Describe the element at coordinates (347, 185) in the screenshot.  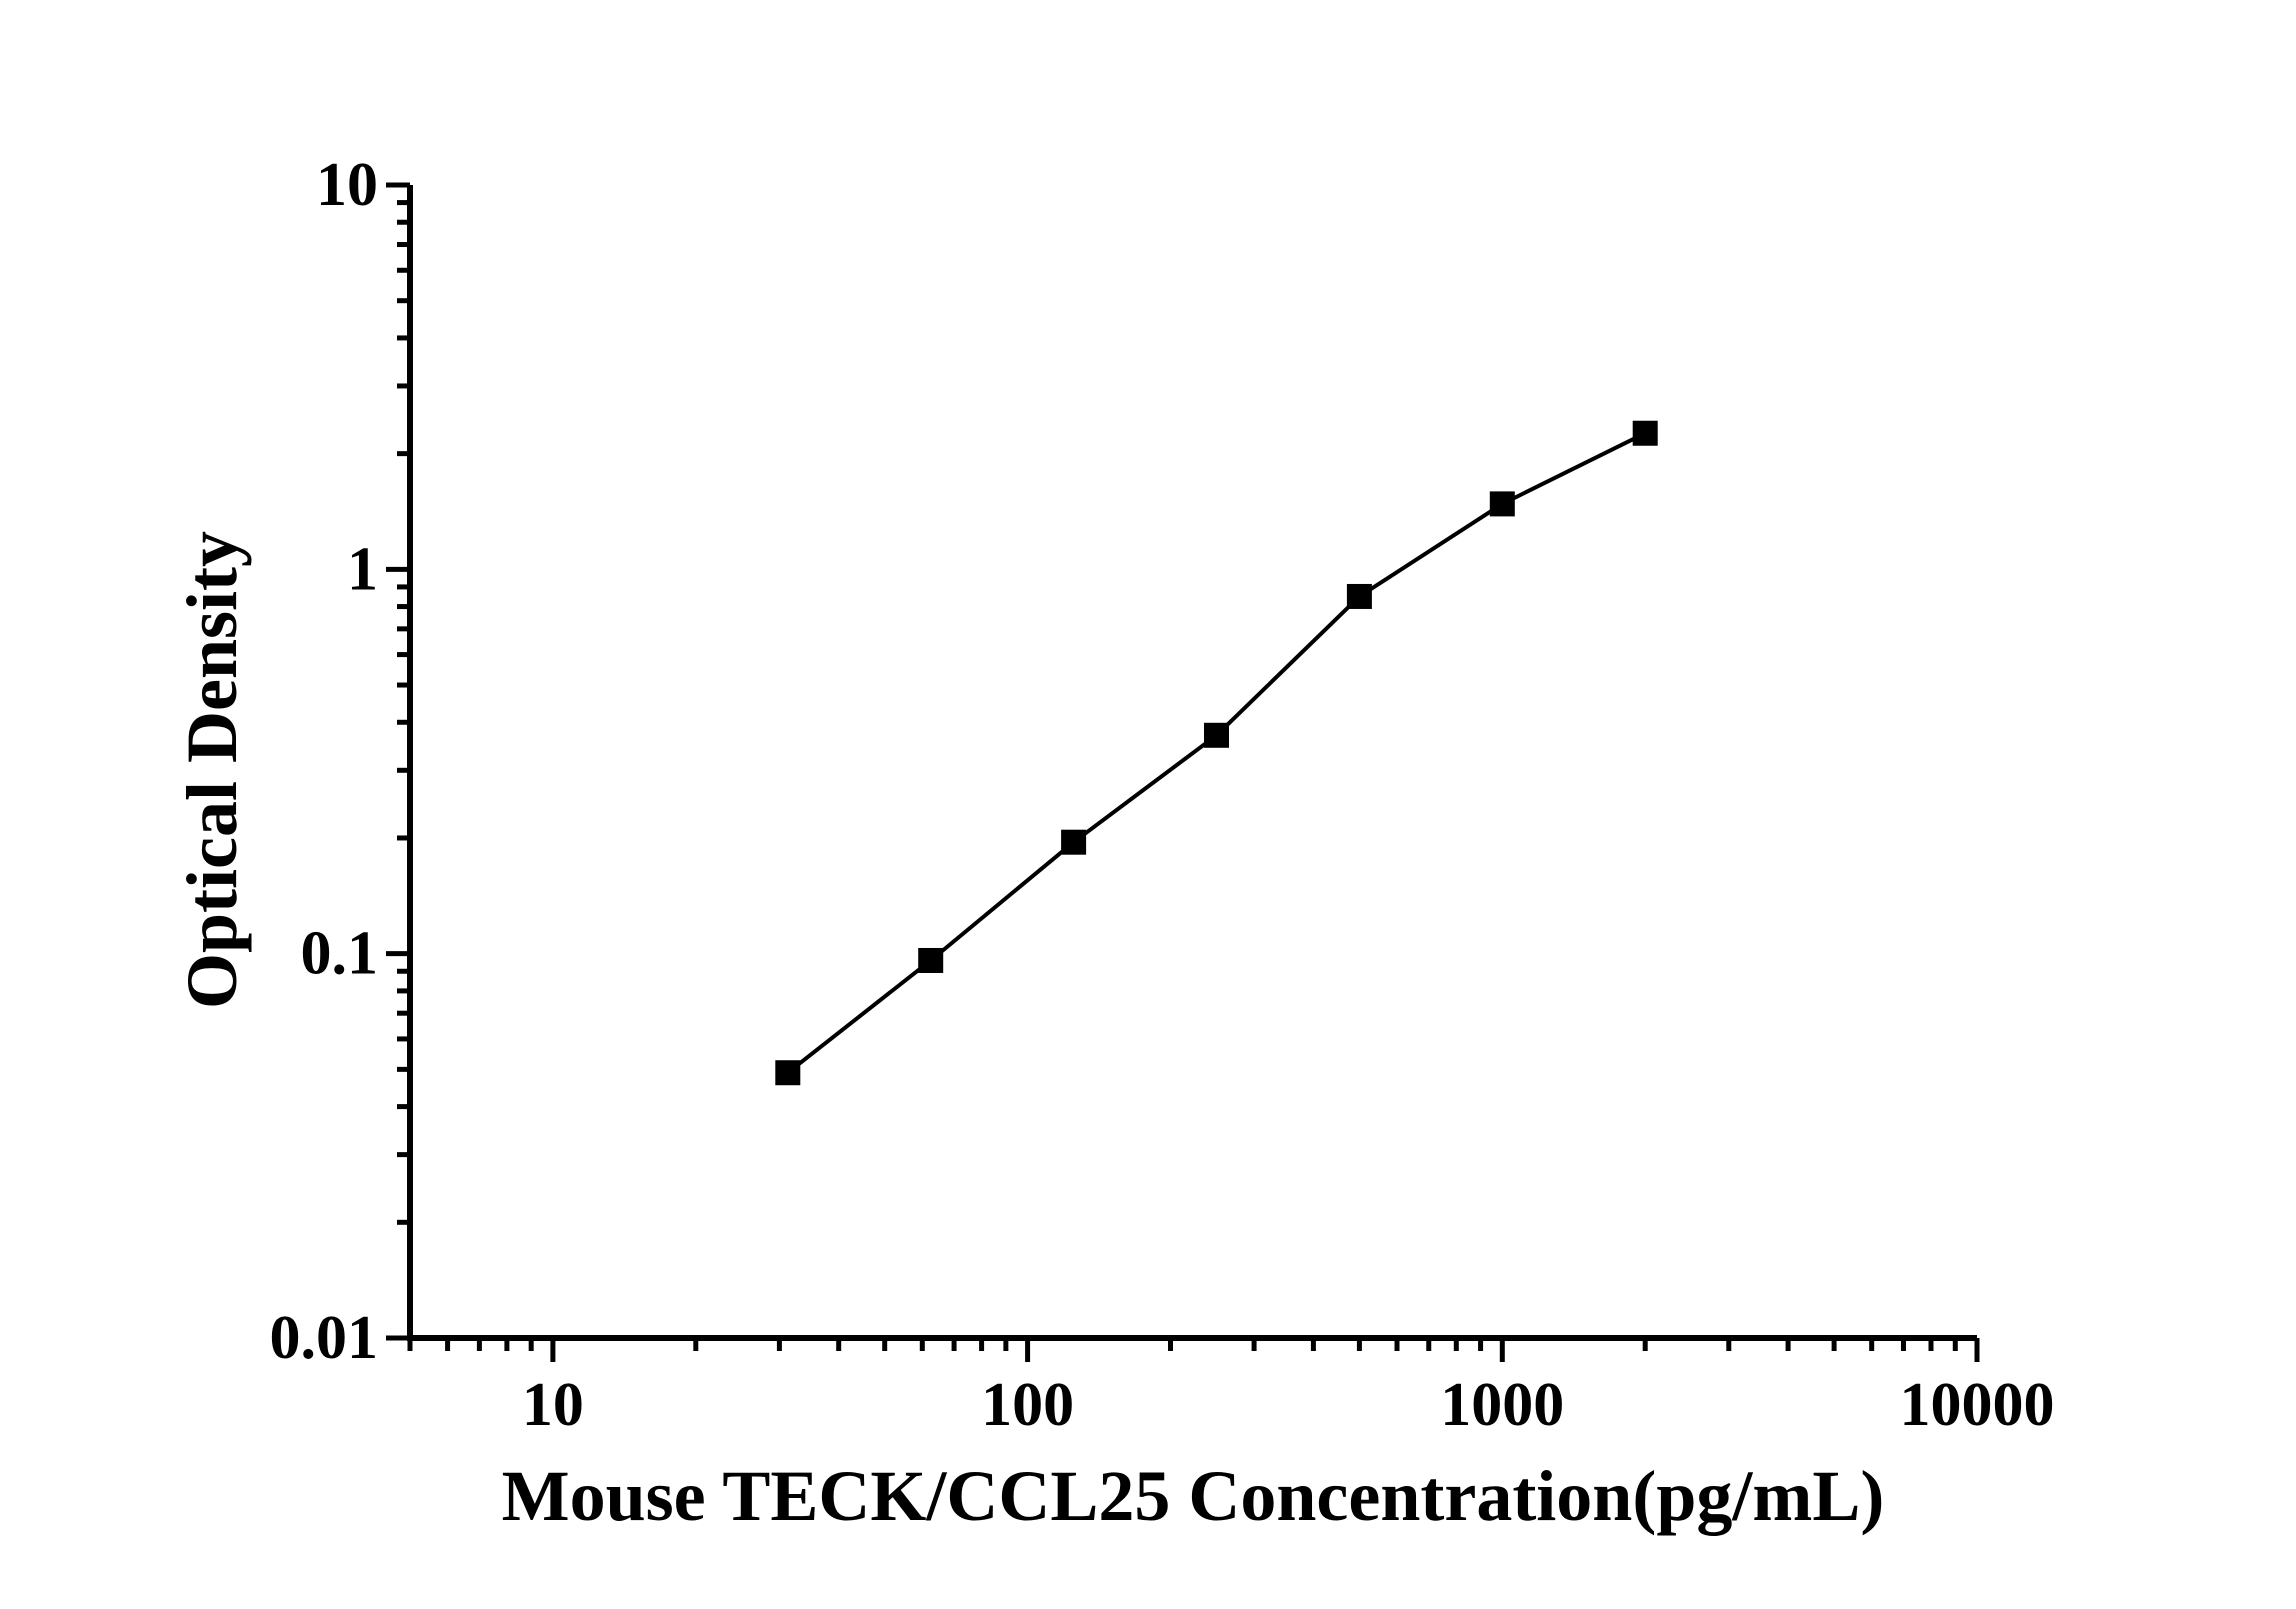
I see `y-tick-label: 10` at that location.